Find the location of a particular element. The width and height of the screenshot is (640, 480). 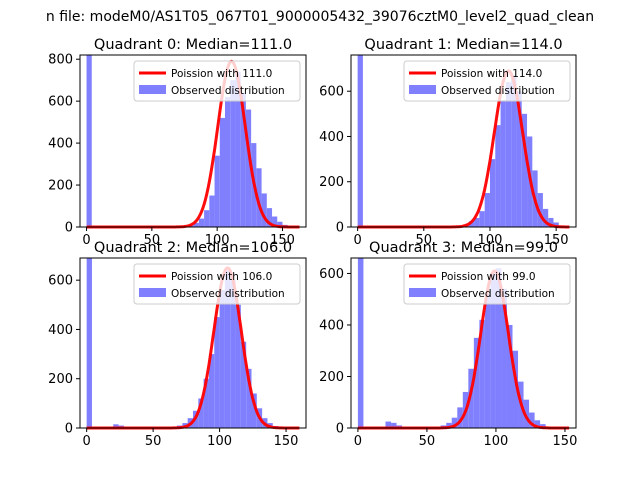

legend: Poission with 99.0 Observed distribution is located at coordinates (487, 284).